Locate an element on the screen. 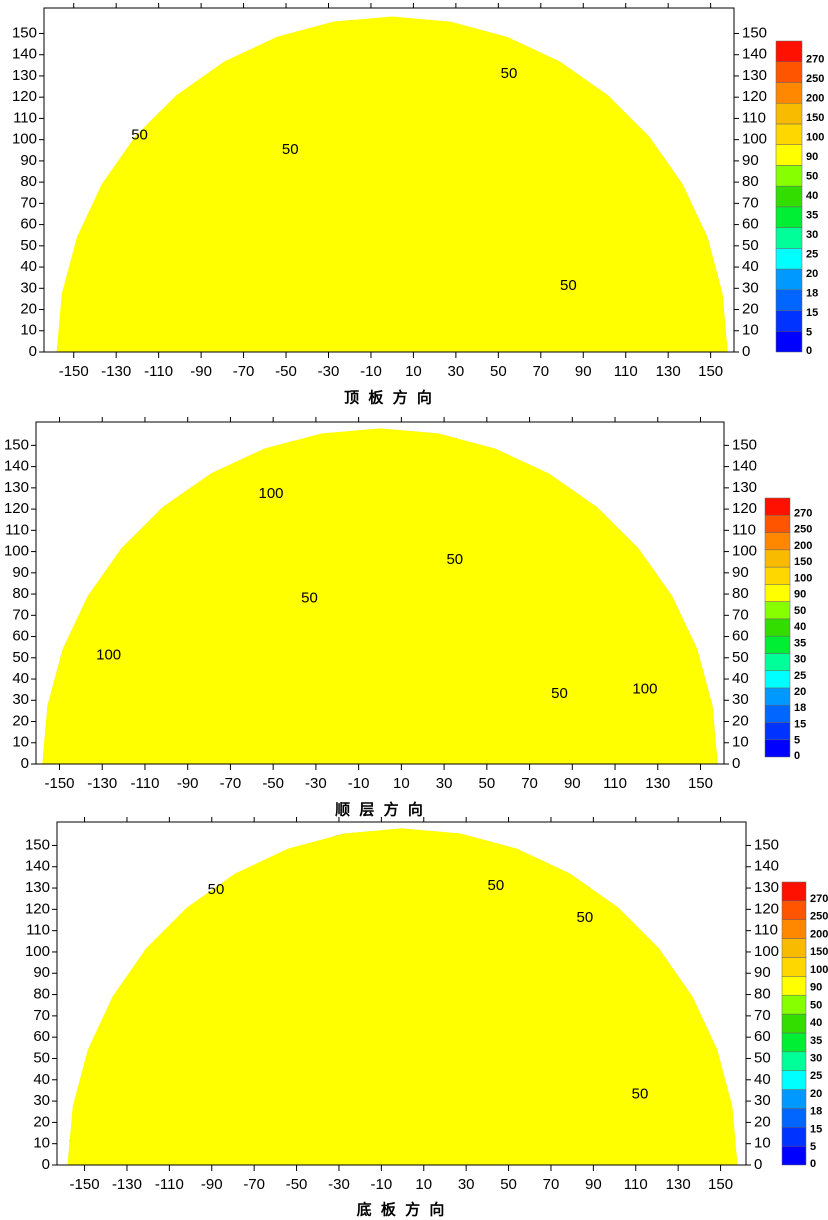 Image resolution: width=828 pixels, height=1220 pixels. colorbar-label: 5 is located at coordinates (813, 1147).